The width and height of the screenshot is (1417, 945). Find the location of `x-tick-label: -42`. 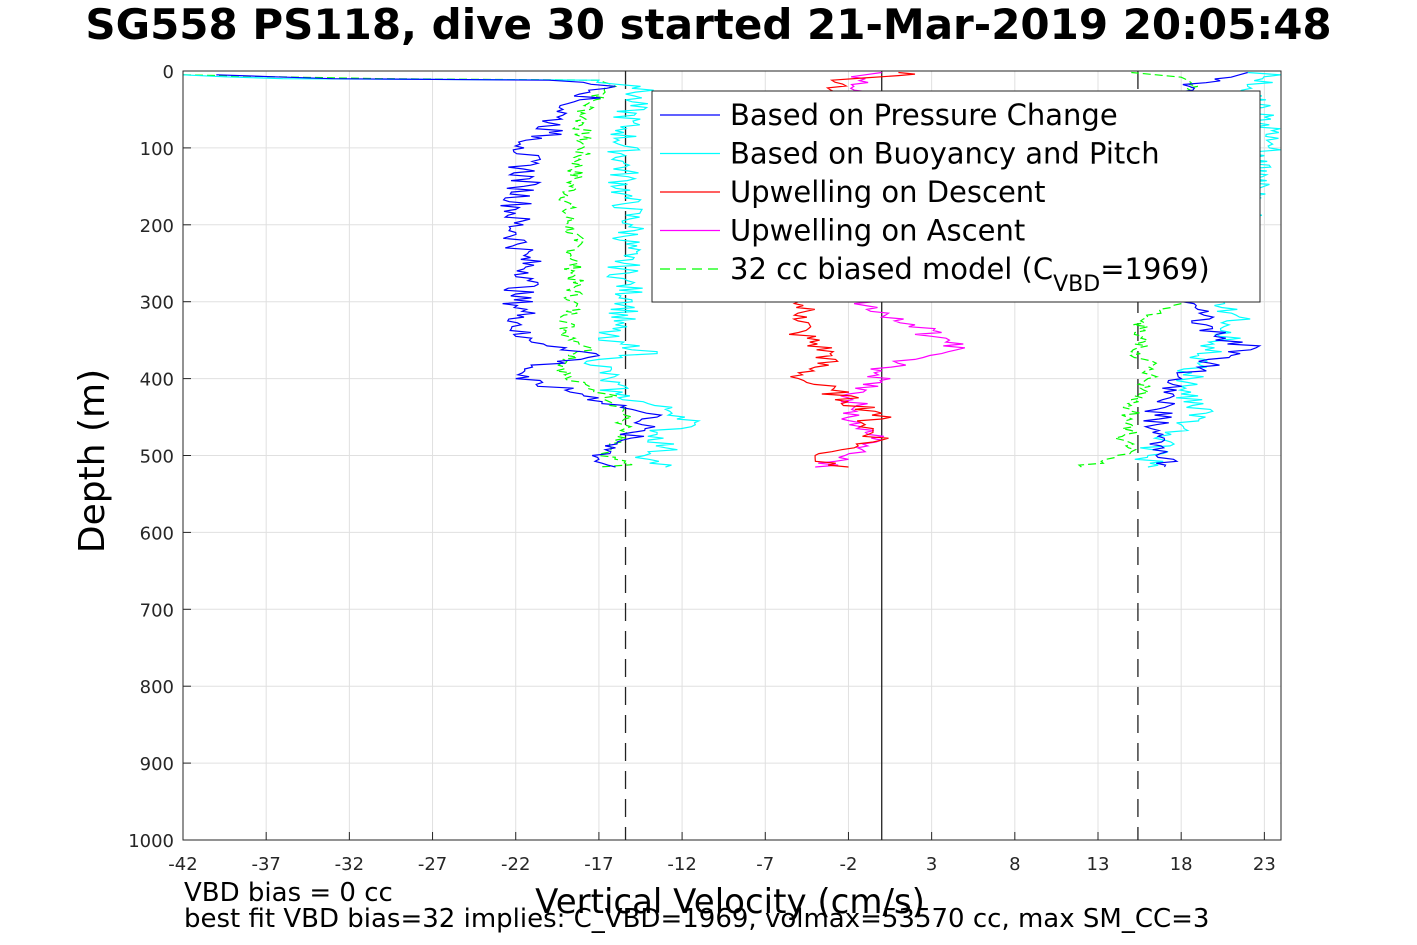

x-tick-label: -42 is located at coordinates (182, 864).